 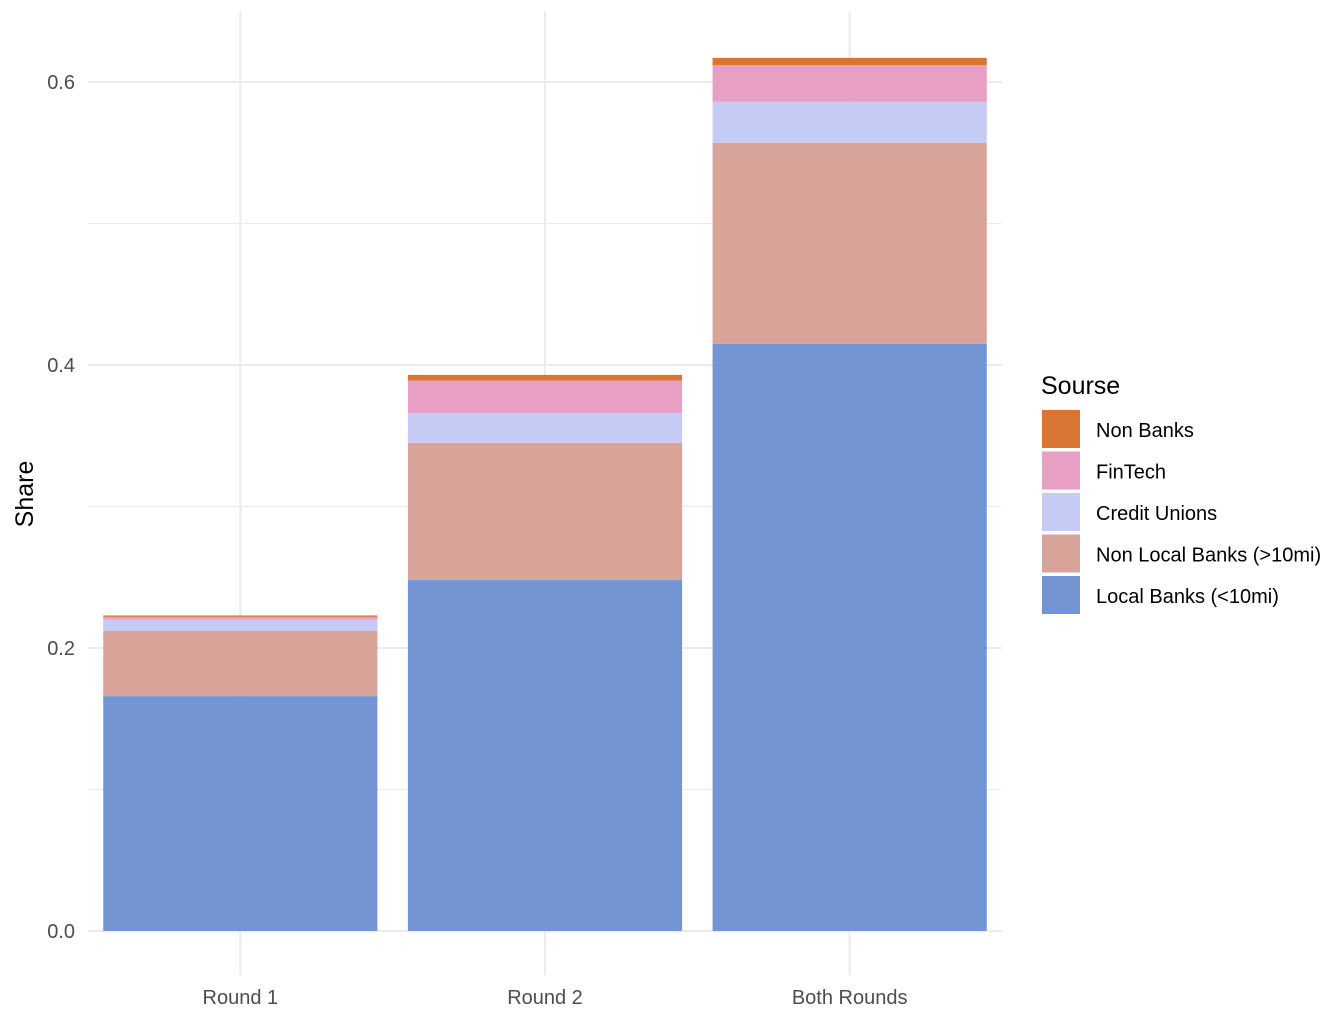 What do you see at coordinates (61, 649) in the screenshot?
I see `y-tick-label: 0.2` at bounding box center [61, 649].